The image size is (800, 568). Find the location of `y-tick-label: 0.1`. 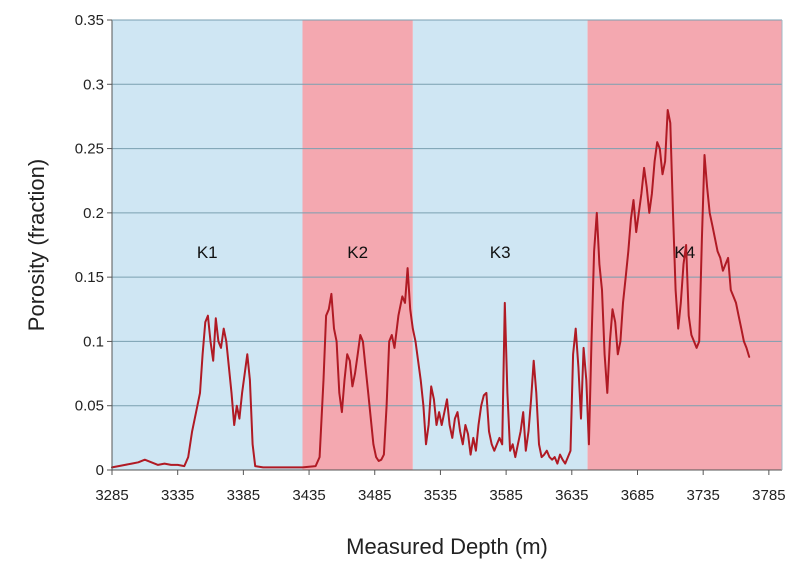

y-tick-label: 0.1 is located at coordinates (93, 341).